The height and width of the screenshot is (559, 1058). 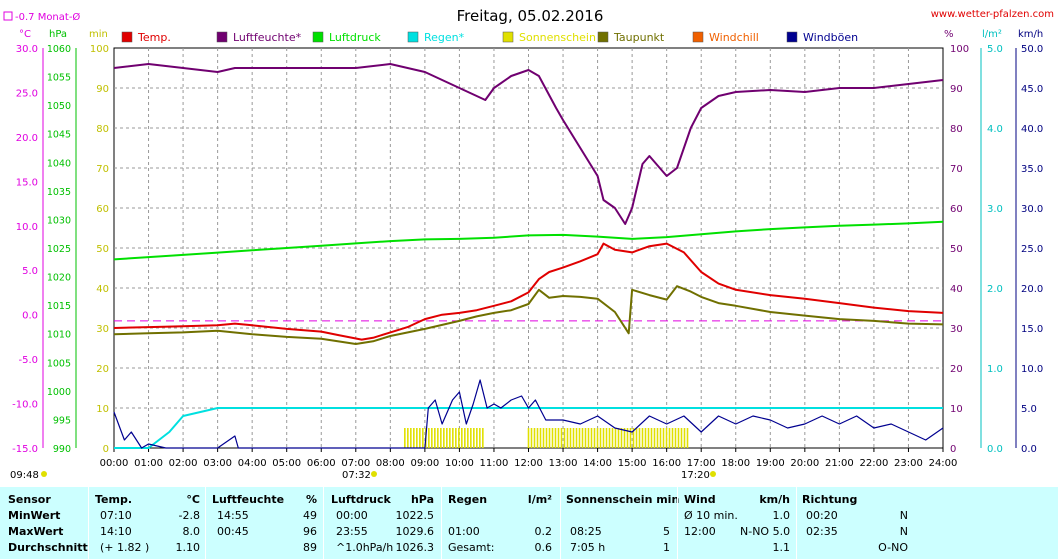 What do you see at coordinates (28, 360) in the screenshot?
I see `temp-tick-label: -5.0` at bounding box center [28, 360].